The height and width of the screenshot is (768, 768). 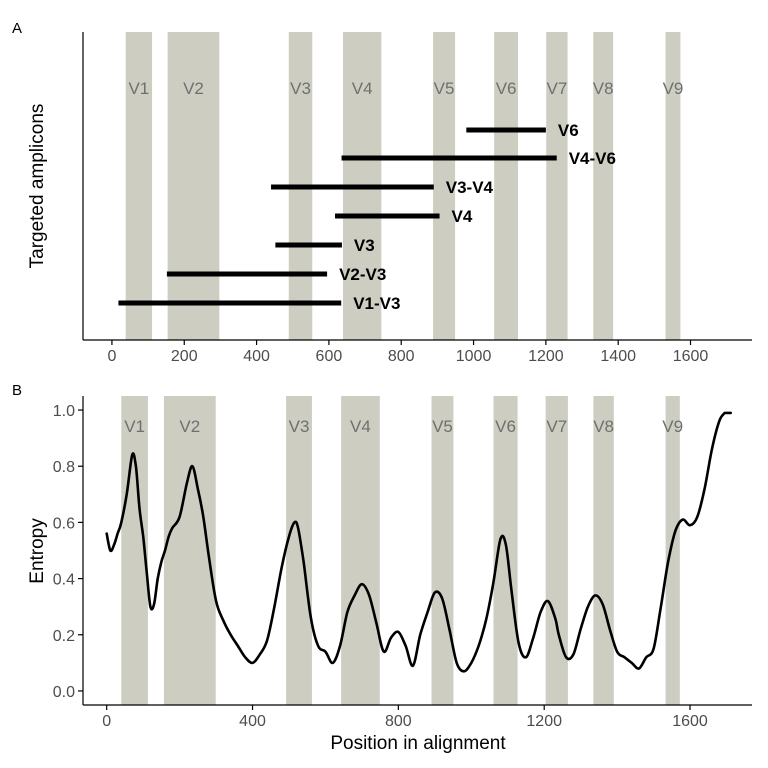 I want to click on panel-a-x-tick-label: 1400, so click(x=618, y=356).